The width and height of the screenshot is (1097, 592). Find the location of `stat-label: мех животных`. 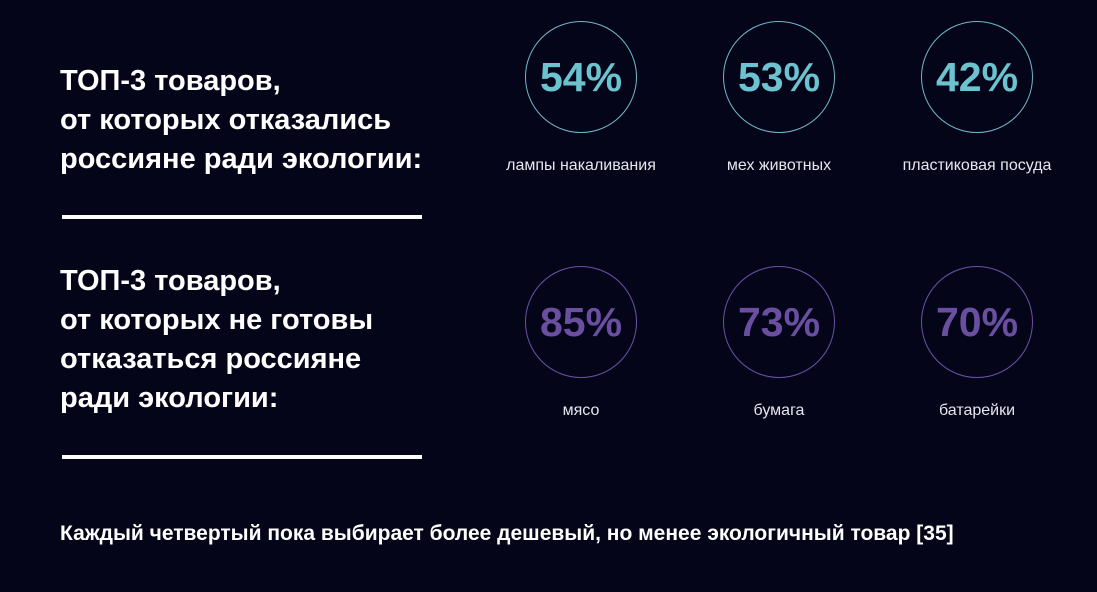

stat-label: мех животных is located at coordinates (779, 165).